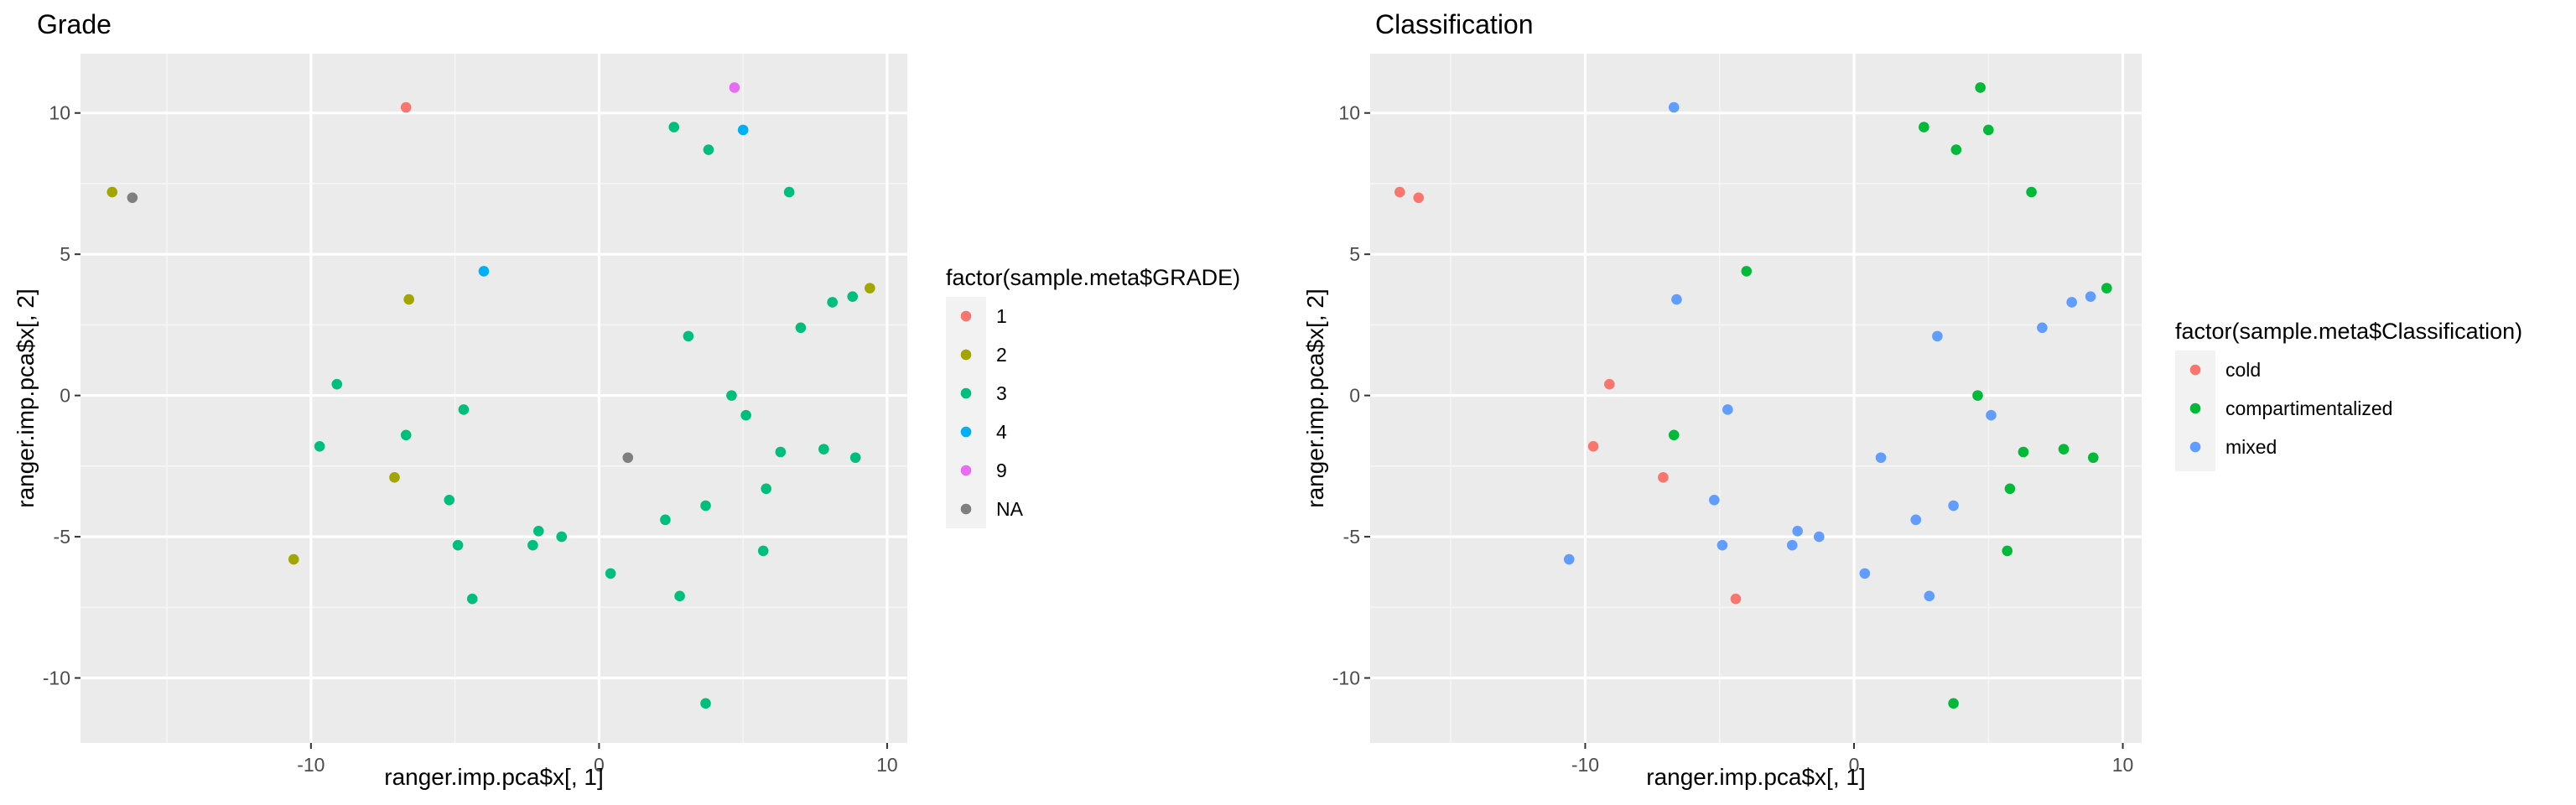  What do you see at coordinates (1349, 113) in the screenshot?
I see `classification-plot-y-tick-label: 10` at bounding box center [1349, 113].